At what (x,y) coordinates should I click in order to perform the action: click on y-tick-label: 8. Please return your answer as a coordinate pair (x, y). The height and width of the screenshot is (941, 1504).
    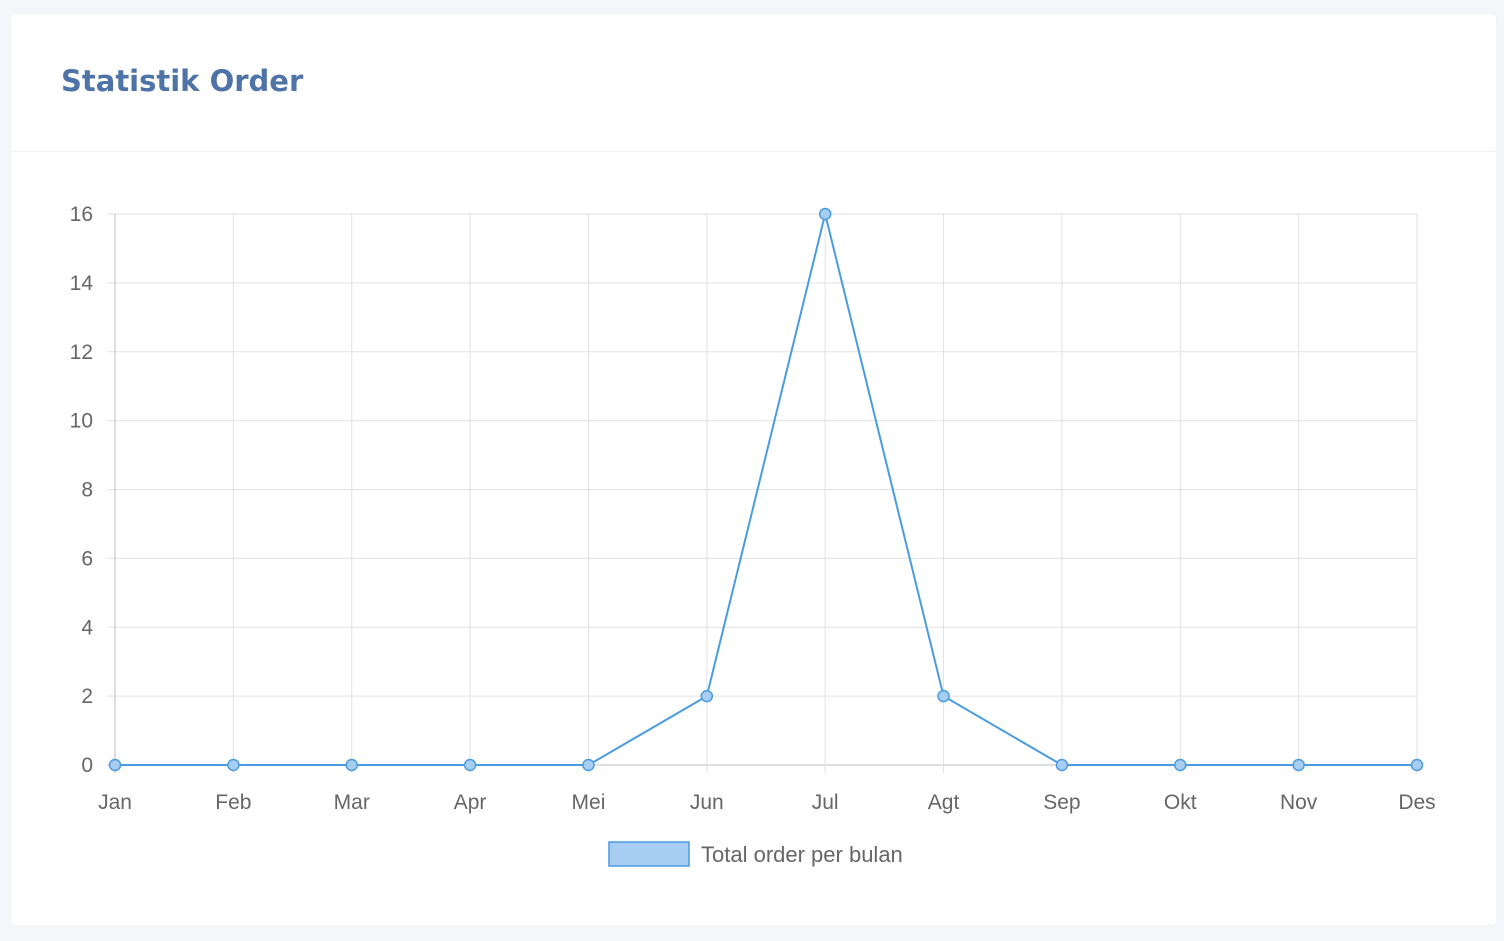
    Looking at the image, I should click on (87, 490).